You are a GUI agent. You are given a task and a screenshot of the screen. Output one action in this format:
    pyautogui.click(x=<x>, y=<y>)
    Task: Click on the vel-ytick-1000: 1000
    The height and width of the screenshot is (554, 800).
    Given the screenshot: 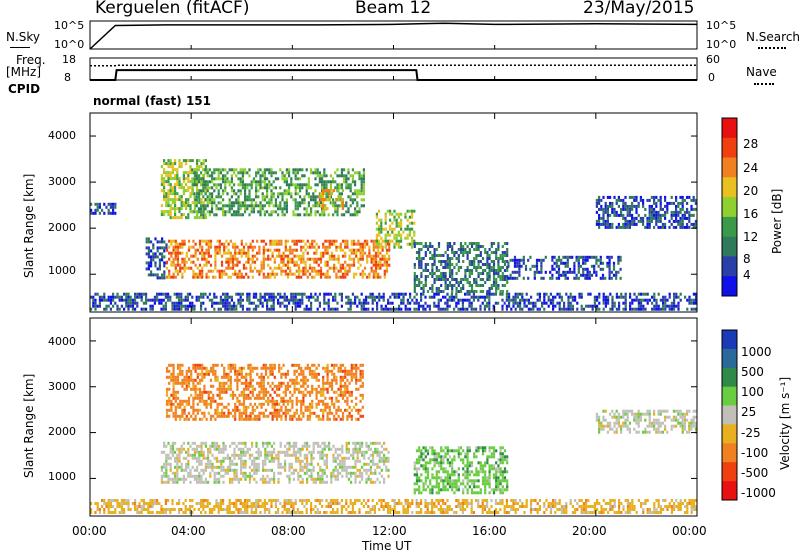 What is the action you would take?
    pyautogui.click(x=62, y=476)
    